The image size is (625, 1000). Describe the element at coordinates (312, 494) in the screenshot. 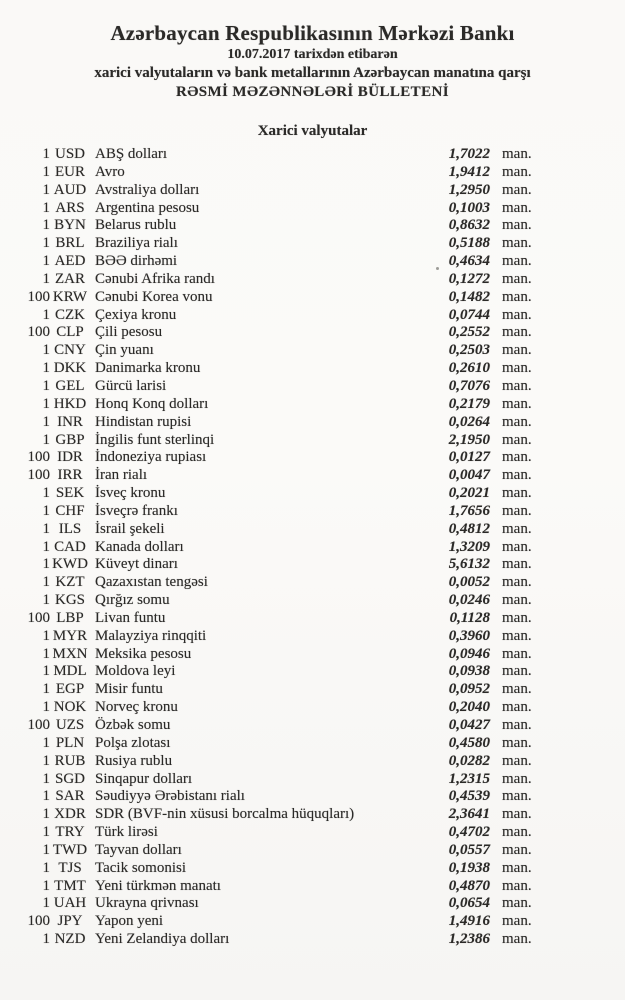

I see `rate-row: 1 SEK İsveç kronu 0,2021 man.` at that location.